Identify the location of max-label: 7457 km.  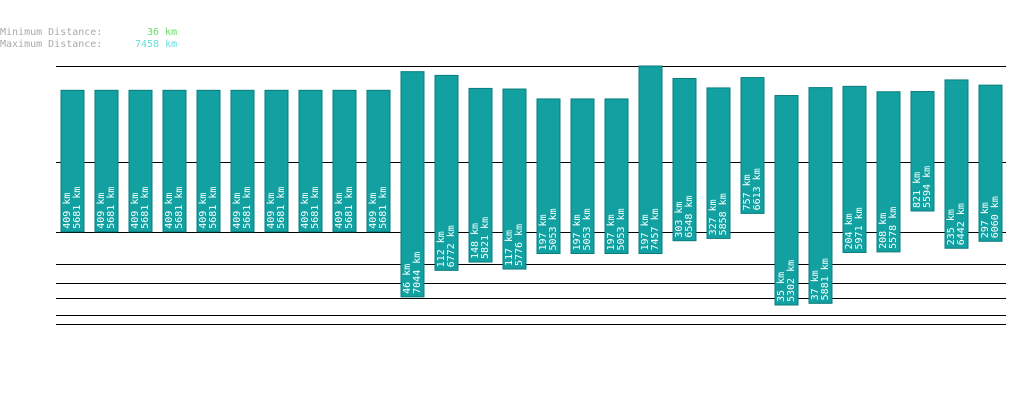
(655, 229).